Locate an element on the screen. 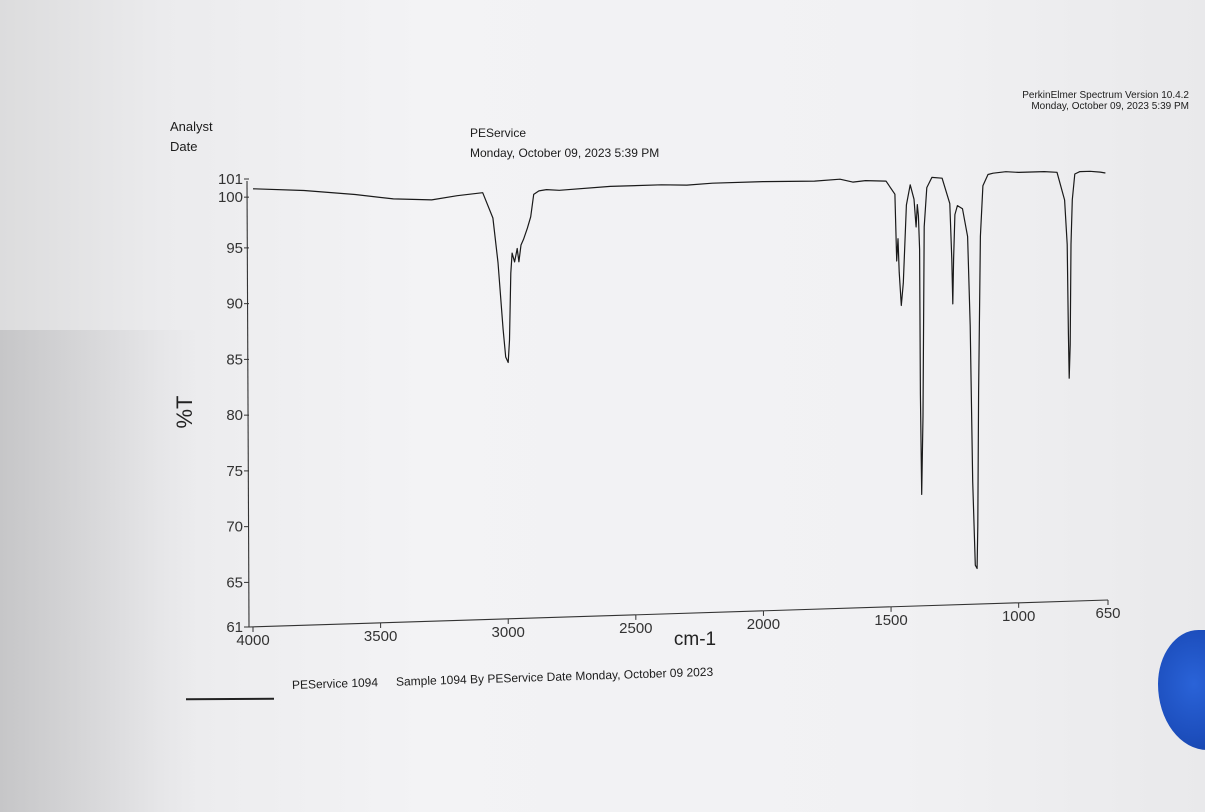  y-axis-label: %T is located at coordinates (184, 412).